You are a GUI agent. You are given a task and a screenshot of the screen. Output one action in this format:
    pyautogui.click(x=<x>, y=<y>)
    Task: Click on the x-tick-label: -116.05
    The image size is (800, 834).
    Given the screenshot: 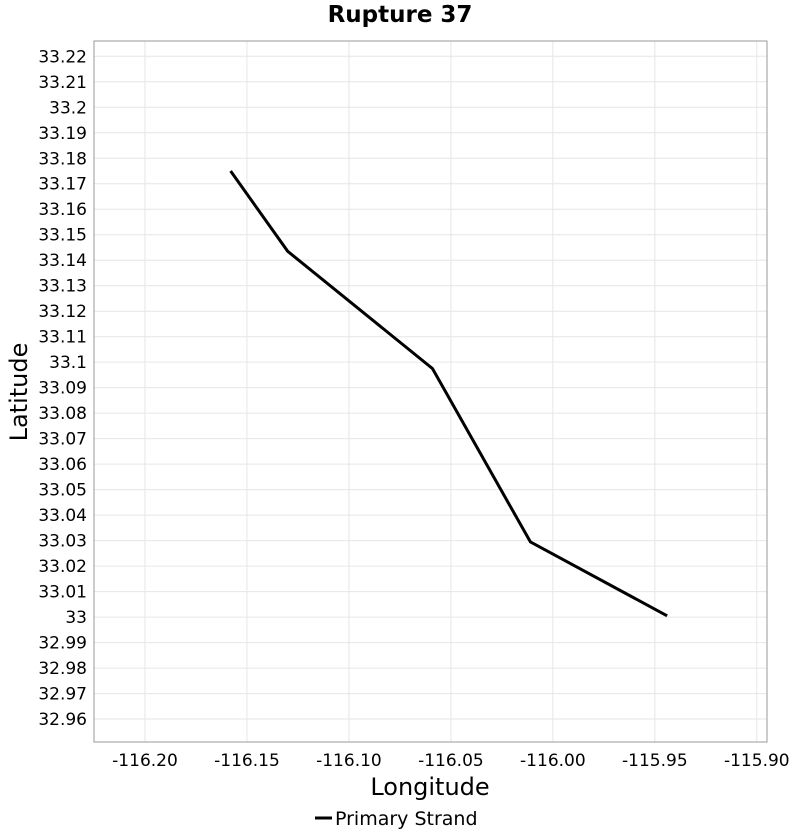 What is the action you would take?
    pyautogui.click(x=451, y=761)
    